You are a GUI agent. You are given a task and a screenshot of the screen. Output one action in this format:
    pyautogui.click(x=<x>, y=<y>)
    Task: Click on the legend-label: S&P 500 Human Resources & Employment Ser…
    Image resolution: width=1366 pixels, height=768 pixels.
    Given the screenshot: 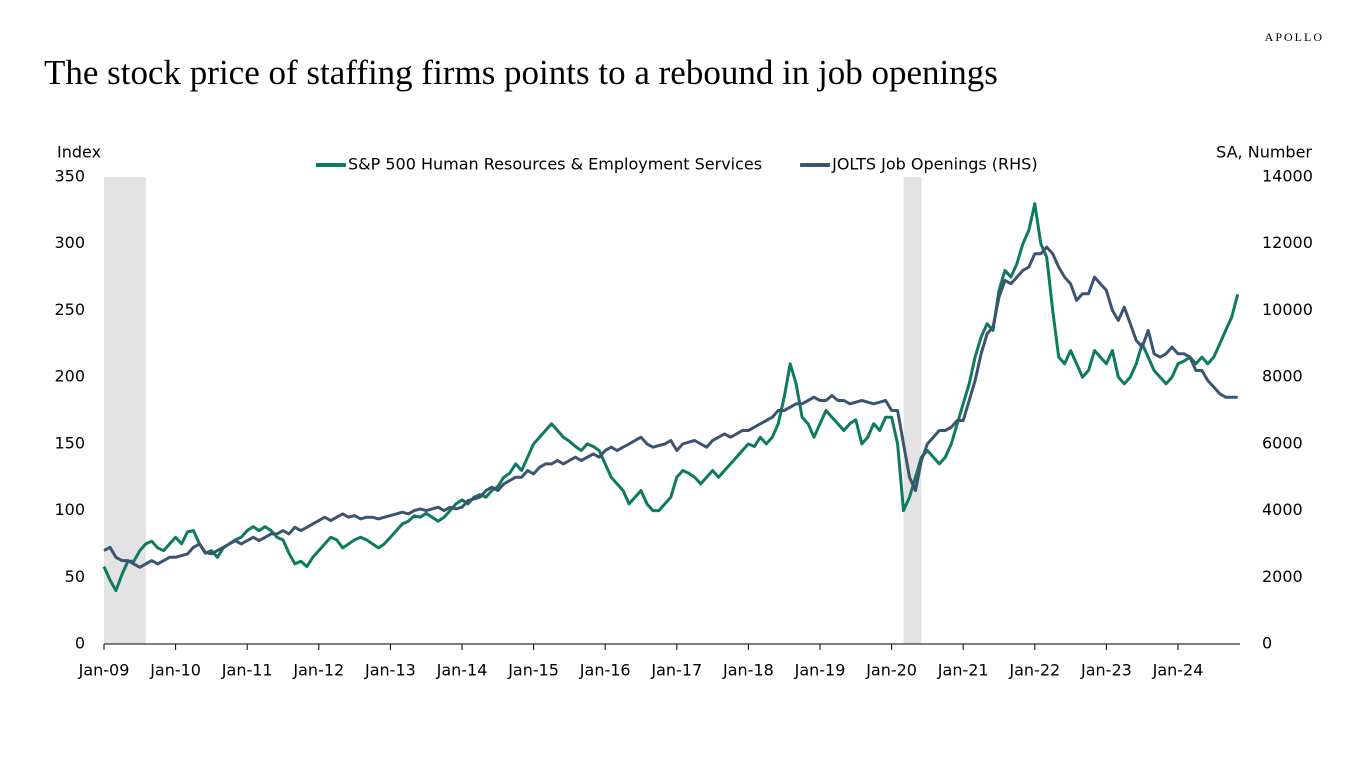 What is the action you would take?
    pyautogui.click(x=555, y=164)
    